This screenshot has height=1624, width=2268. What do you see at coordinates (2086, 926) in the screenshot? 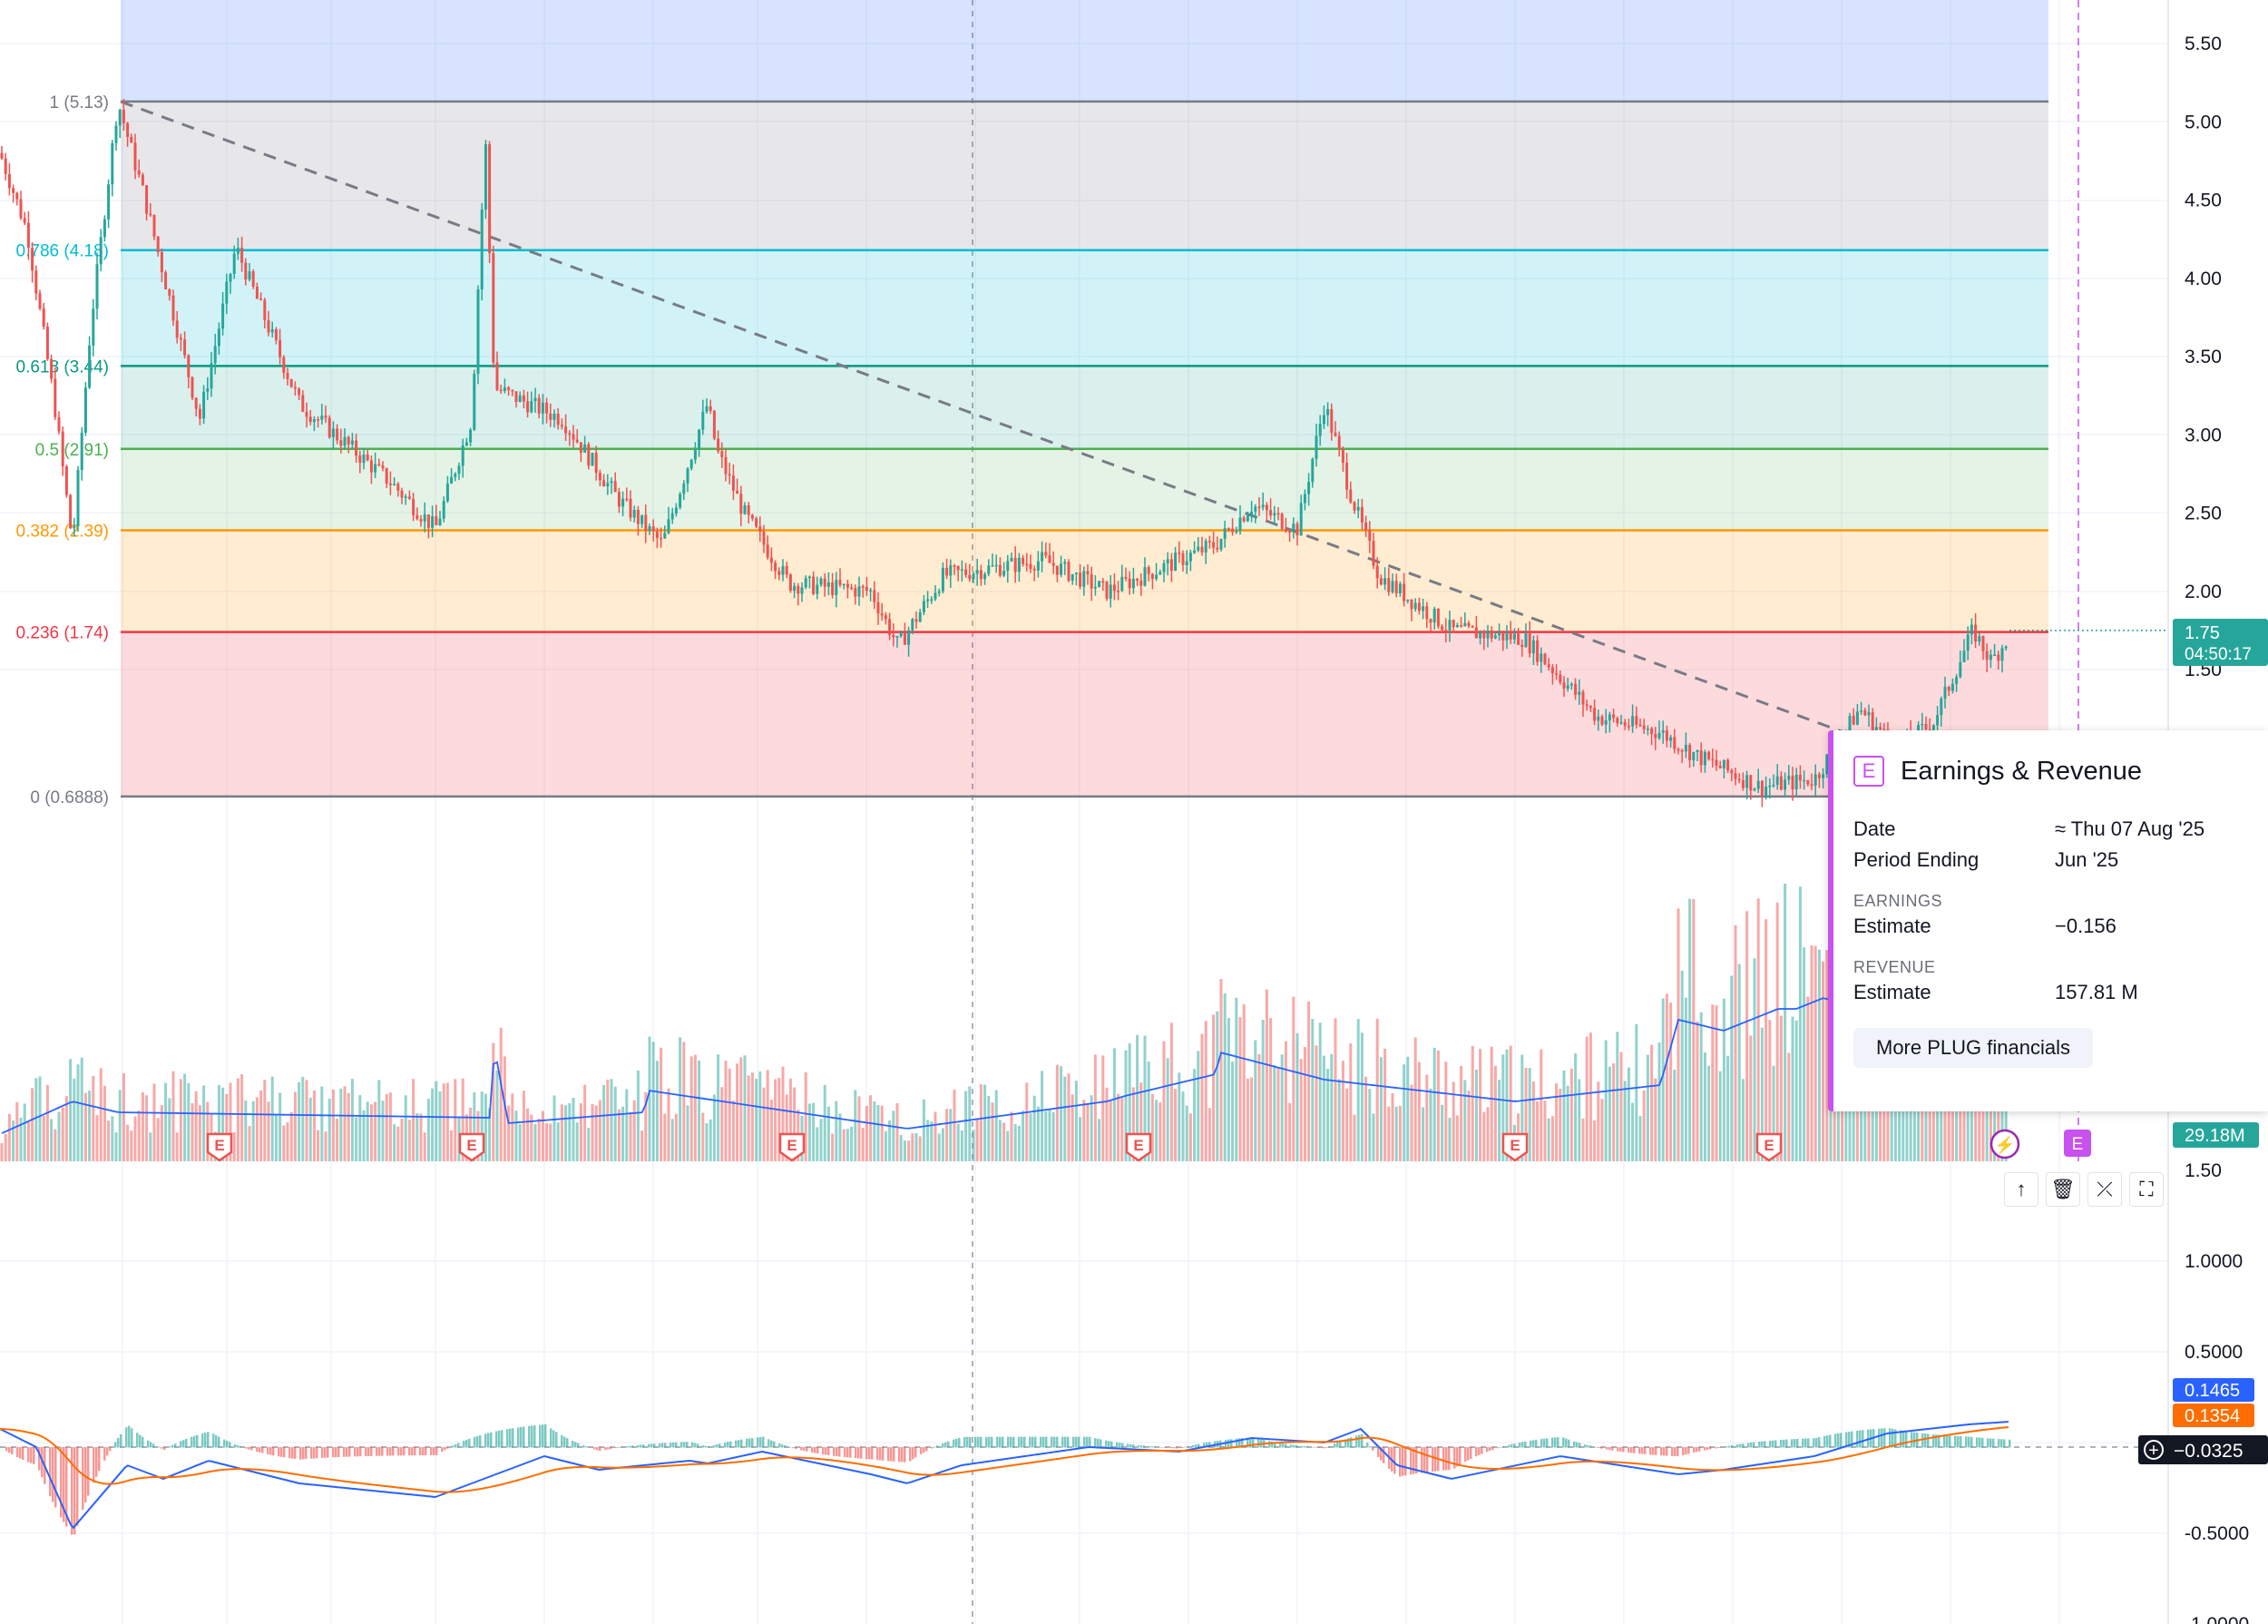
I see `tooltip-value: −0.156` at bounding box center [2086, 926].